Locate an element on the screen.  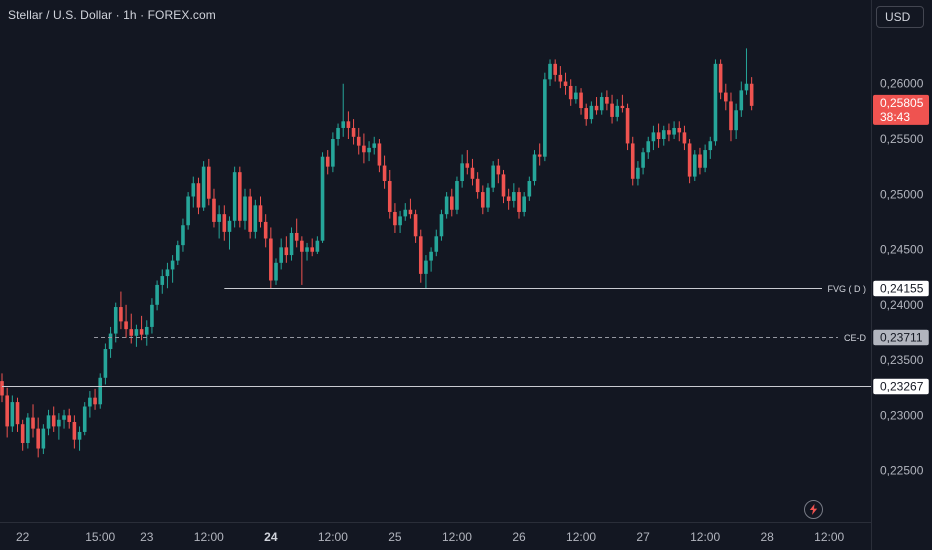
y-tick-label: 0,26000 is located at coordinates (902, 84).